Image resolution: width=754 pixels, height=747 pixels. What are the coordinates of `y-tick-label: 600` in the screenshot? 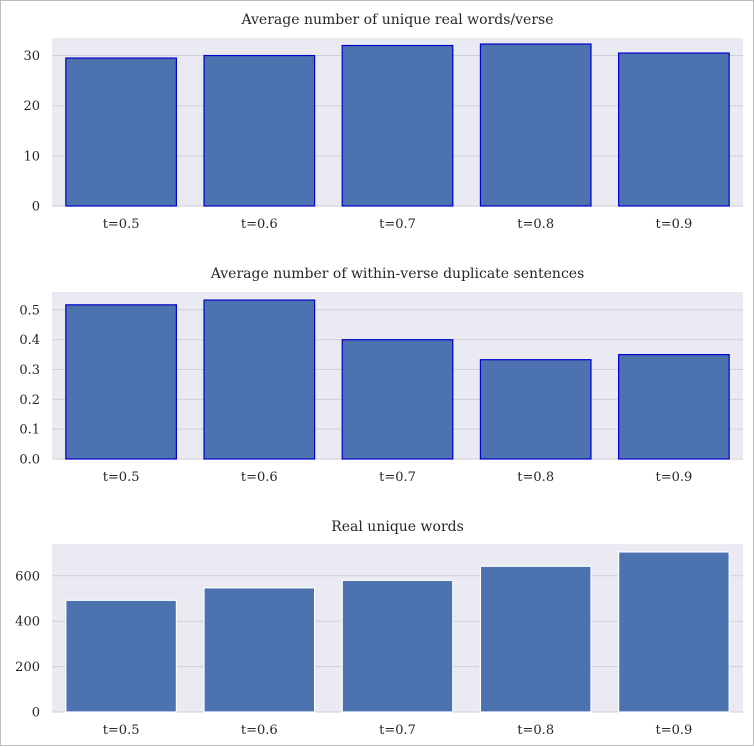 It's located at (27, 576).